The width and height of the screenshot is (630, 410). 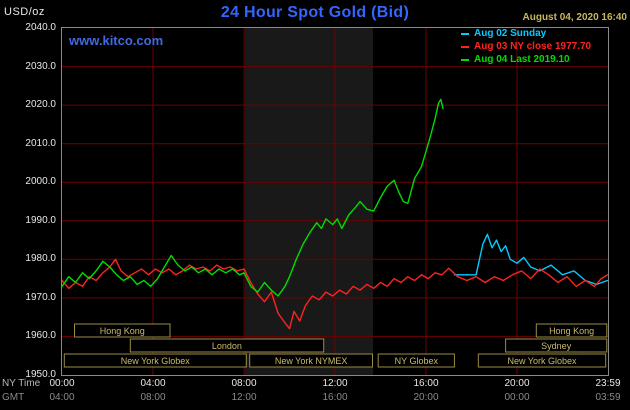 I want to click on session-label-ny-globex: NY Globex, so click(x=417, y=361).